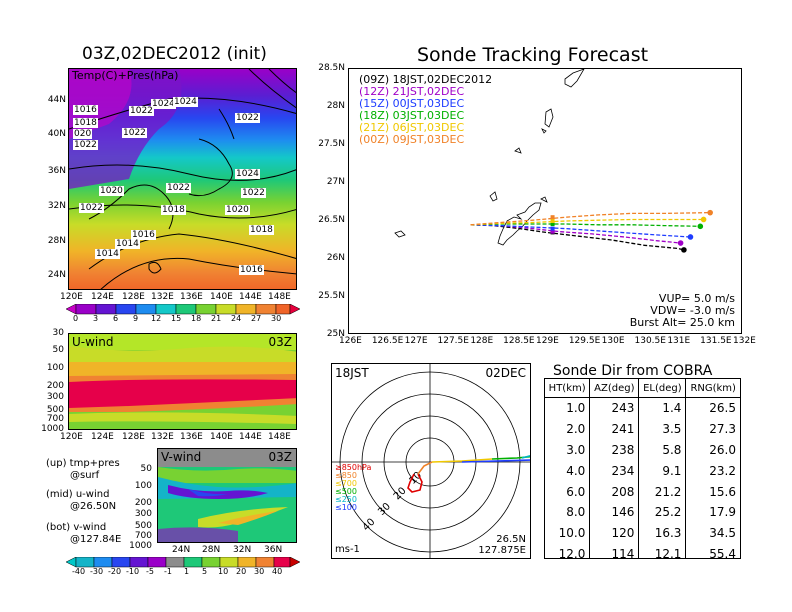 This screenshot has height=612, width=792. I want to click on uwind-field, so click(182, 381).